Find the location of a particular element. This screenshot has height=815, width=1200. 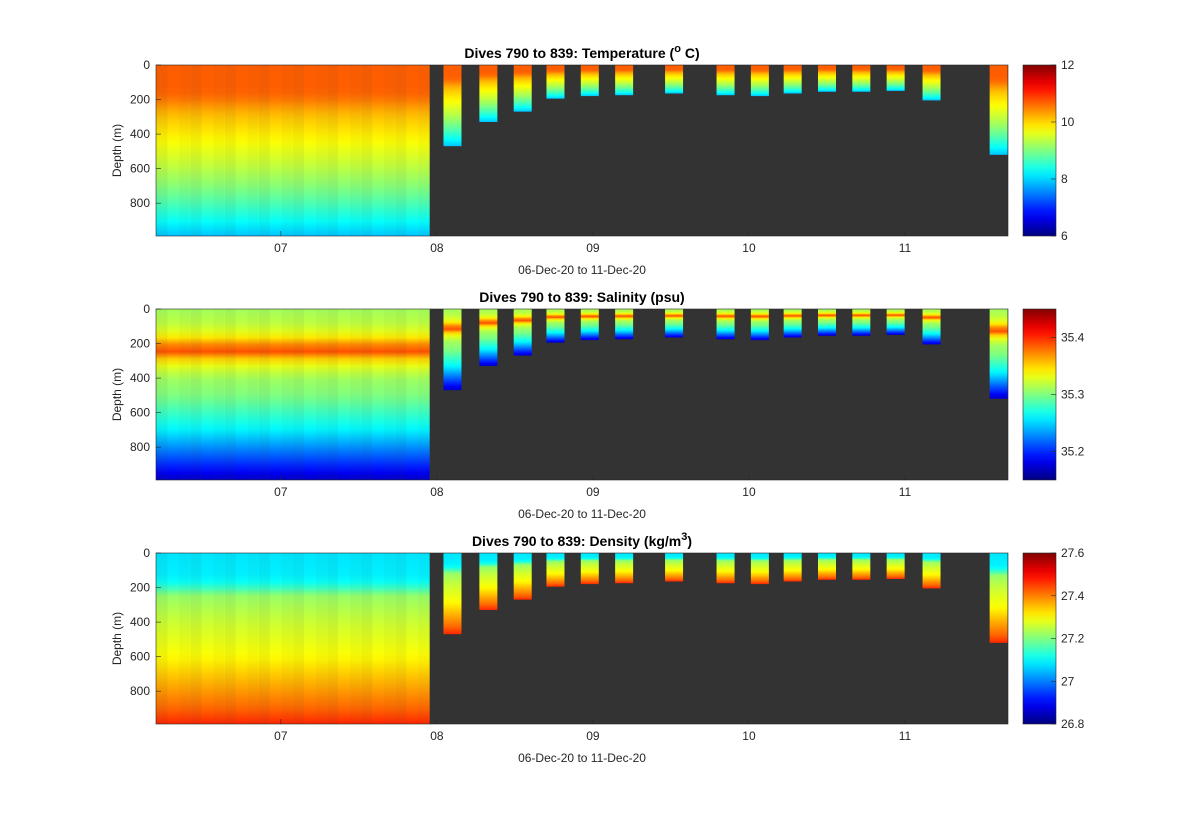

chart-title: Dives 790 to 839: Salinity (psu) is located at coordinates (581, 297).